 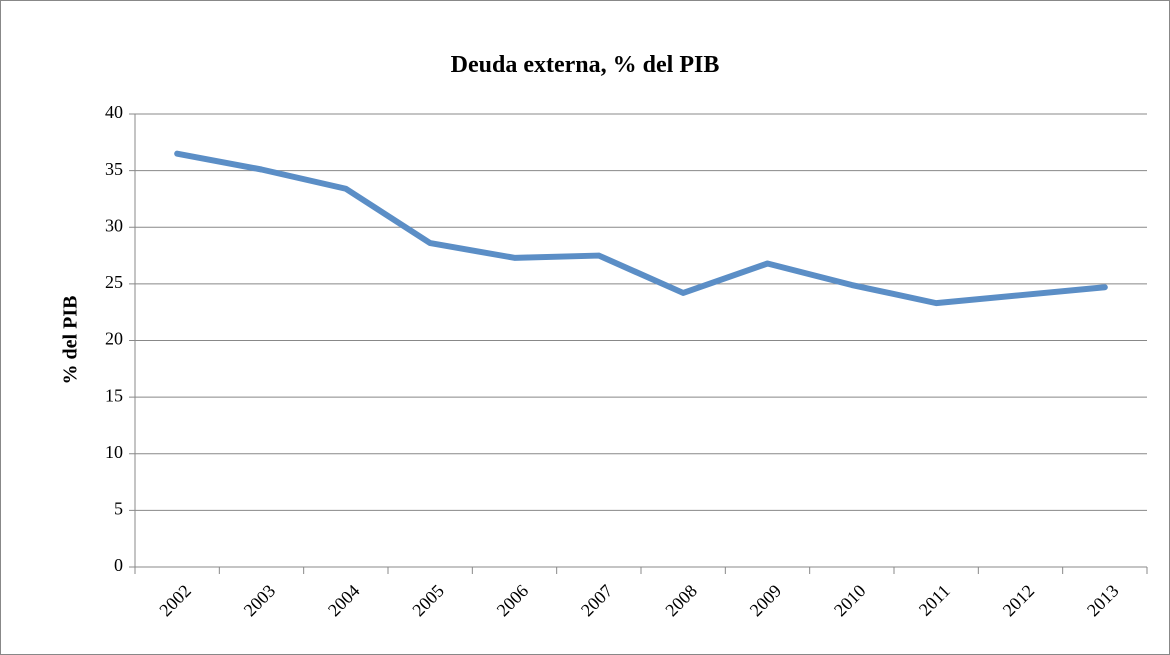 What do you see at coordinates (114, 395) in the screenshot?
I see `y-tick-label: 15` at bounding box center [114, 395].